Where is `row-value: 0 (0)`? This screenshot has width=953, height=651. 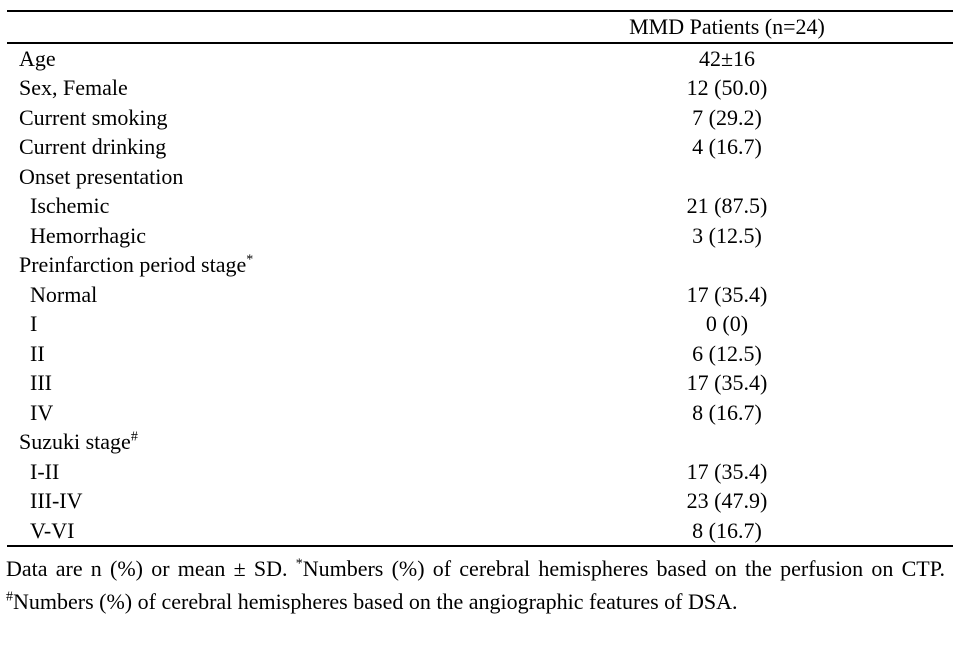 row-value: 0 (0) is located at coordinates (727, 323).